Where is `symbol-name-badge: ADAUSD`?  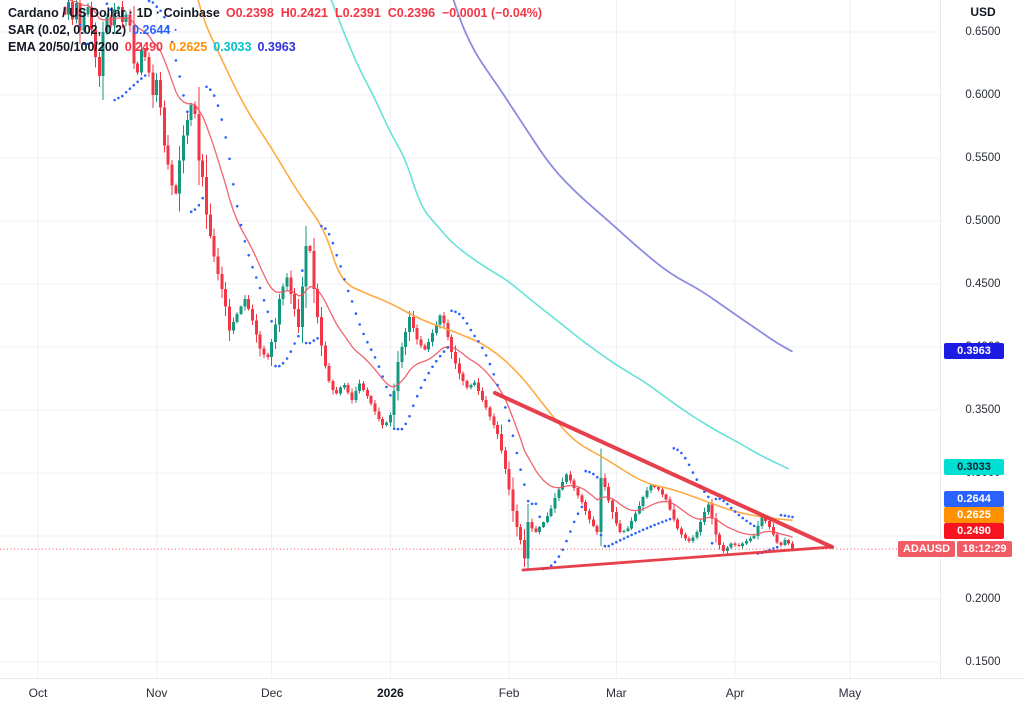
symbol-name-badge: ADAUSD is located at coordinates (926, 549).